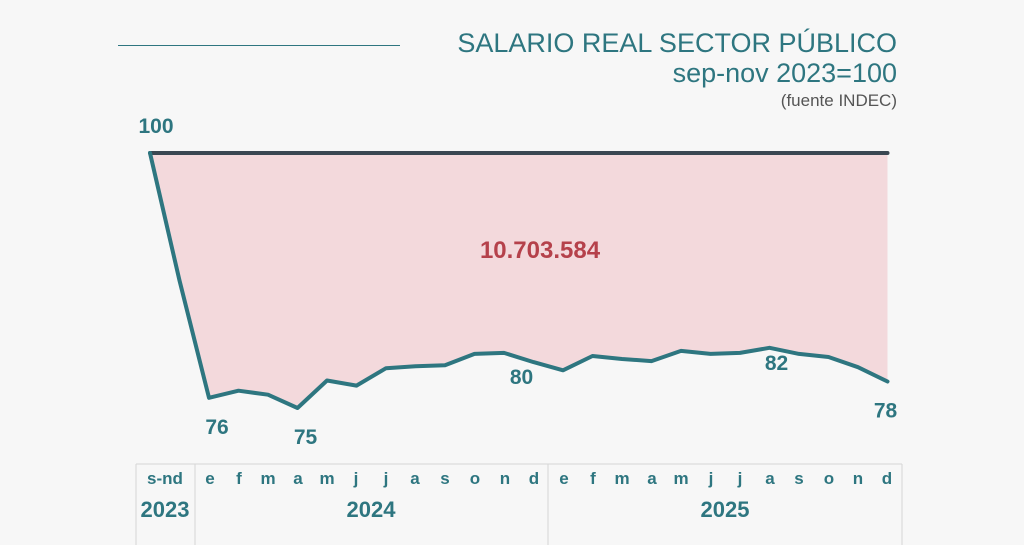 This screenshot has height=545, width=1024. What do you see at coordinates (776, 363) in the screenshot?
I see `data-label: 82` at bounding box center [776, 363].